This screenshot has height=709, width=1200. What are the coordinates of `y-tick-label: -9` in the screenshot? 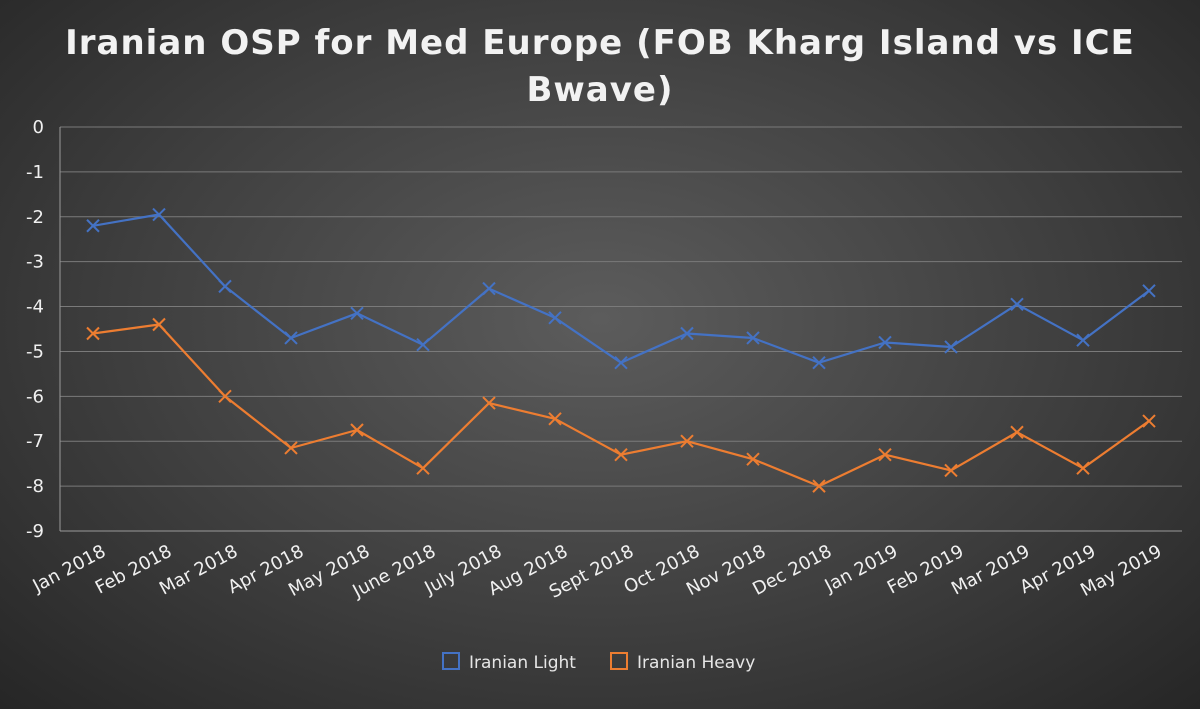 It's located at (35, 531).